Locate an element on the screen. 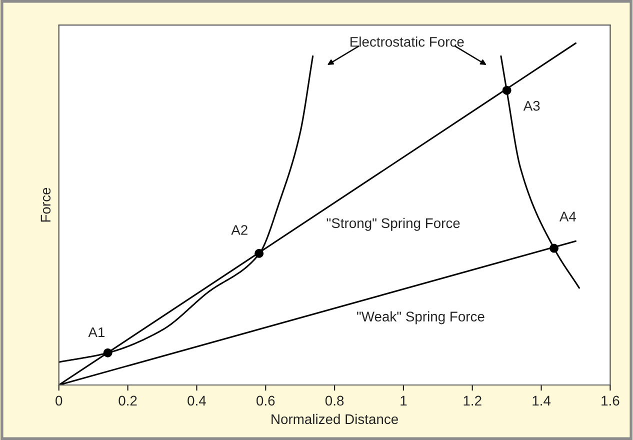 The width and height of the screenshot is (633, 440). x-tick-label: 1.4 is located at coordinates (541, 401).